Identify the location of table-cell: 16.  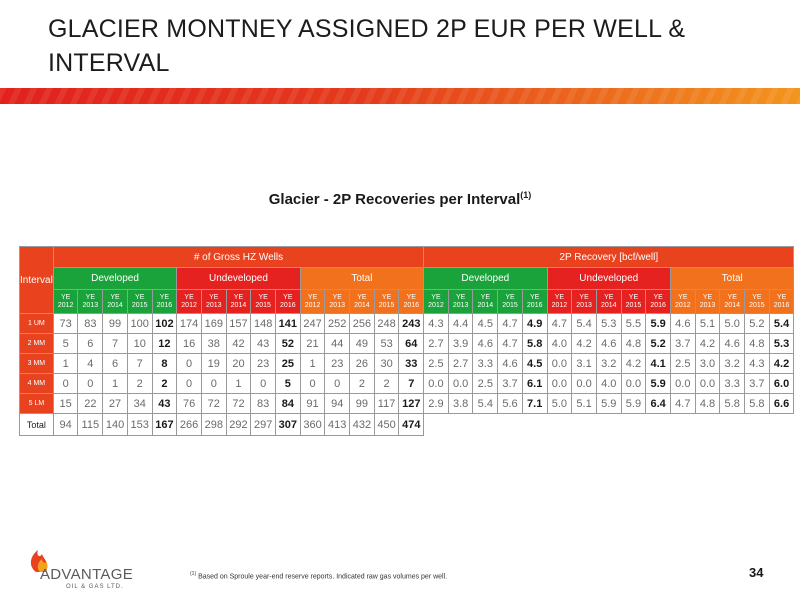
(189, 343).